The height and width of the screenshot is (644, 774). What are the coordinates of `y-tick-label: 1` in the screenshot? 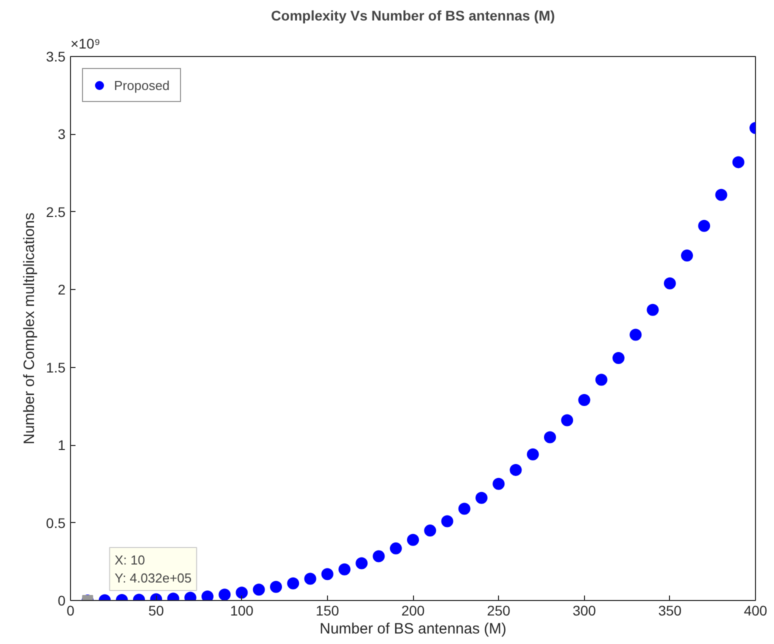 It's located at (62, 445).